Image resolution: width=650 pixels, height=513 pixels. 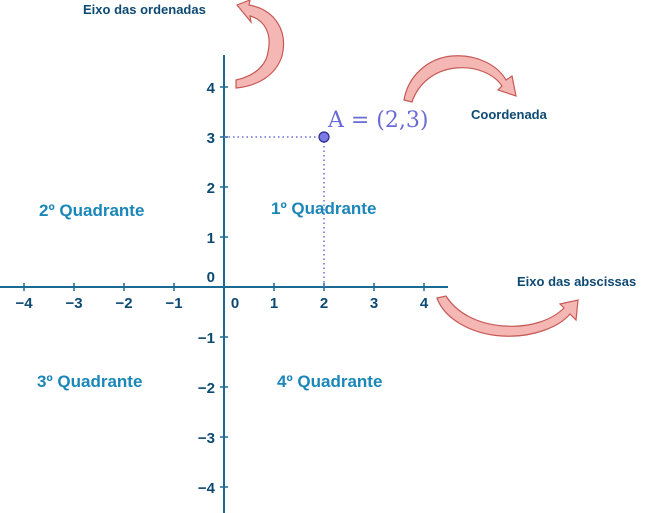 What do you see at coordinates (235, 303) in the screenshot?
I see `x-tick-label: 0` at bounding box center [235, 303].